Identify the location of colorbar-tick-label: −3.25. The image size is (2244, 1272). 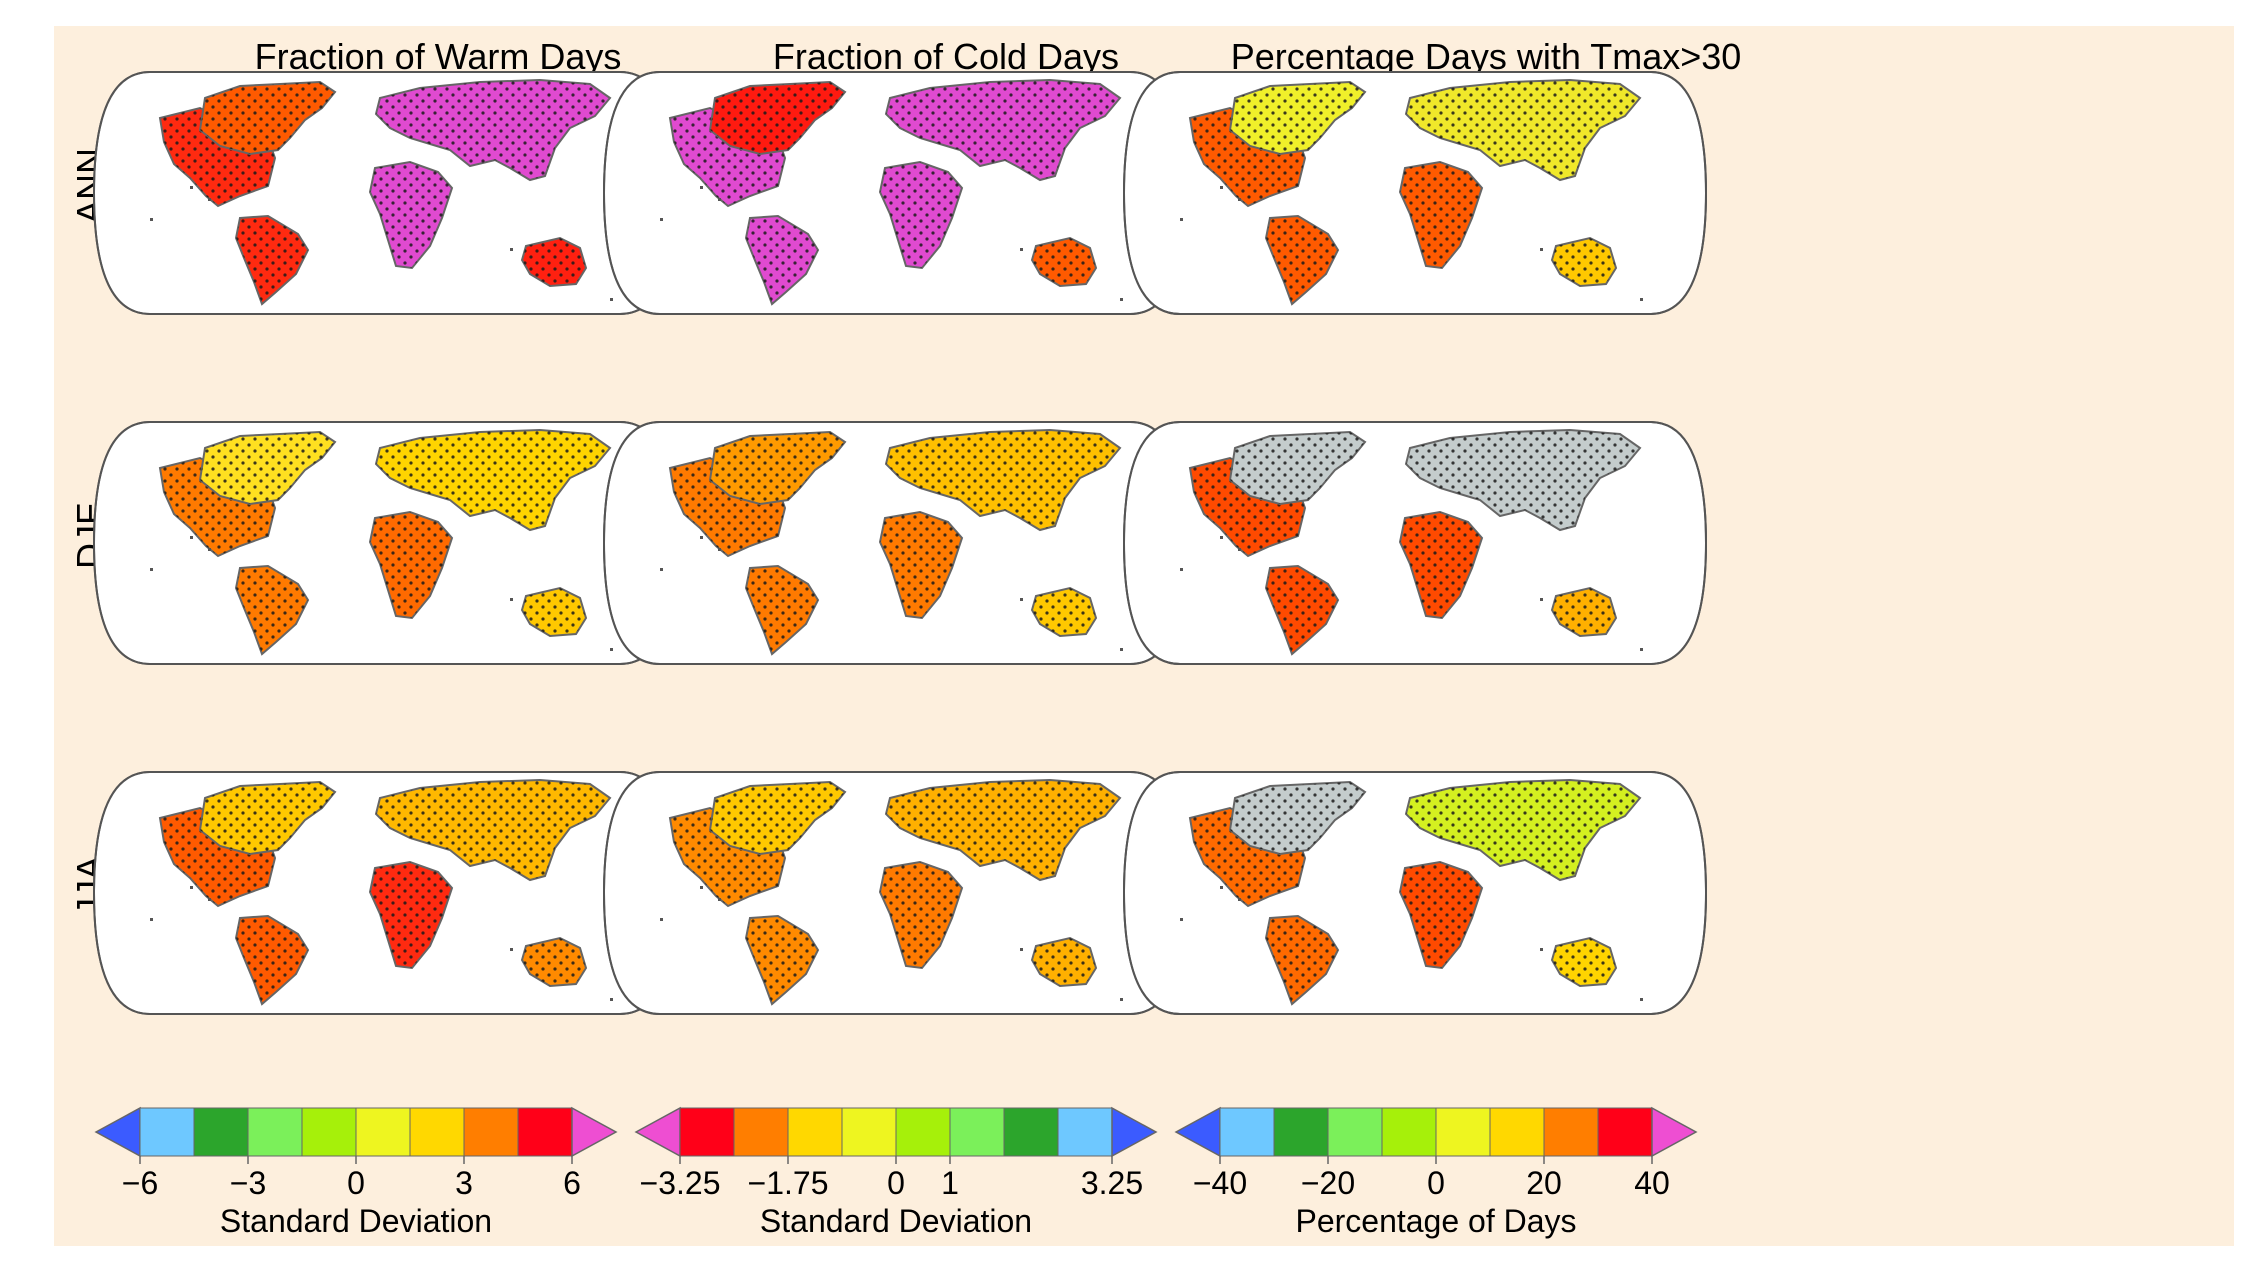
(680, 1183).